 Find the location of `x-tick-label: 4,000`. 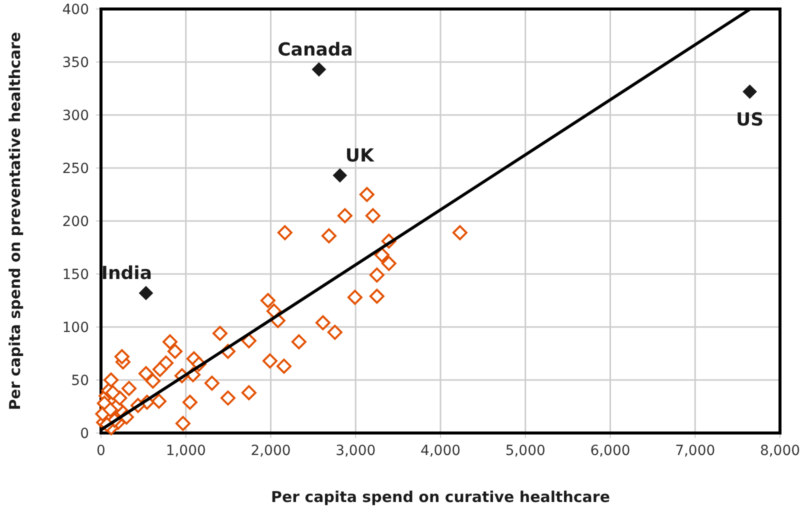

x-tick-label: 4,000 is located at coordinates (440, 451).